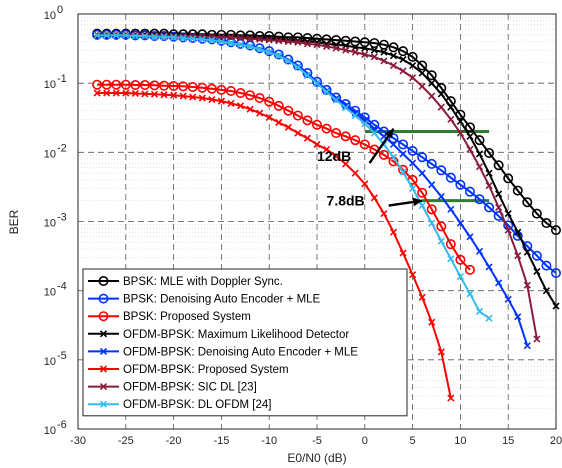 The width and height of the screenshot is (562, 468). I want to click on y-tick-exponent: -5, so click(62, 356).